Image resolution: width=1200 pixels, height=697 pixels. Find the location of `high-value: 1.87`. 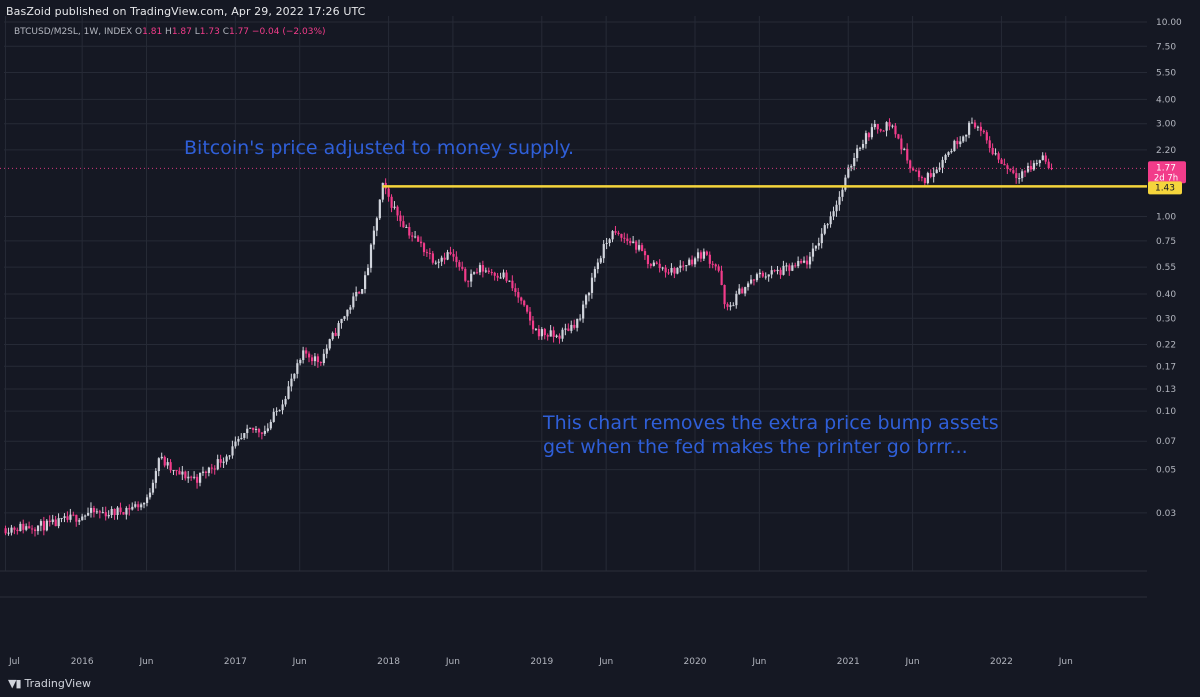

high-value: 1.87 is located at coordinates (181, 32).